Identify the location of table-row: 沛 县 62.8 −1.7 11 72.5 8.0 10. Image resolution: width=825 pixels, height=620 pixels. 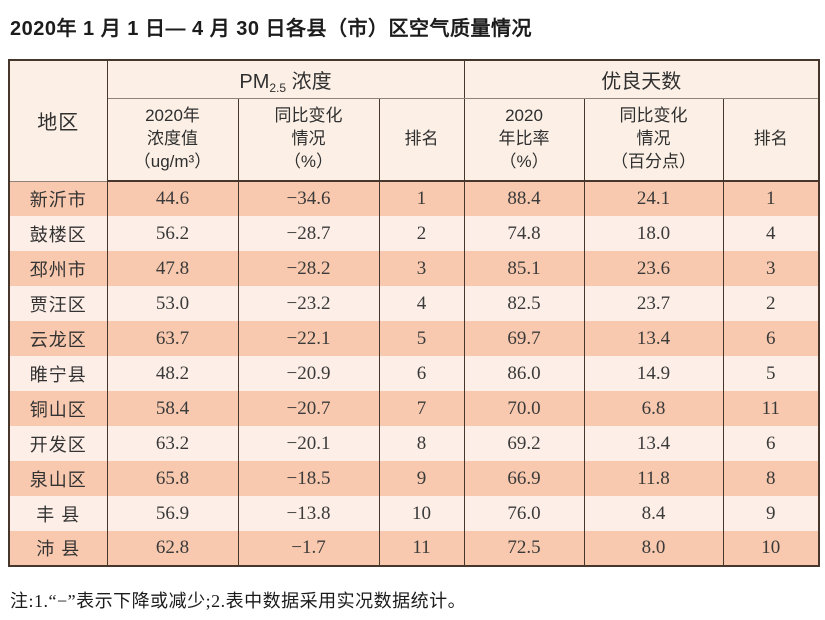
(414, 548).